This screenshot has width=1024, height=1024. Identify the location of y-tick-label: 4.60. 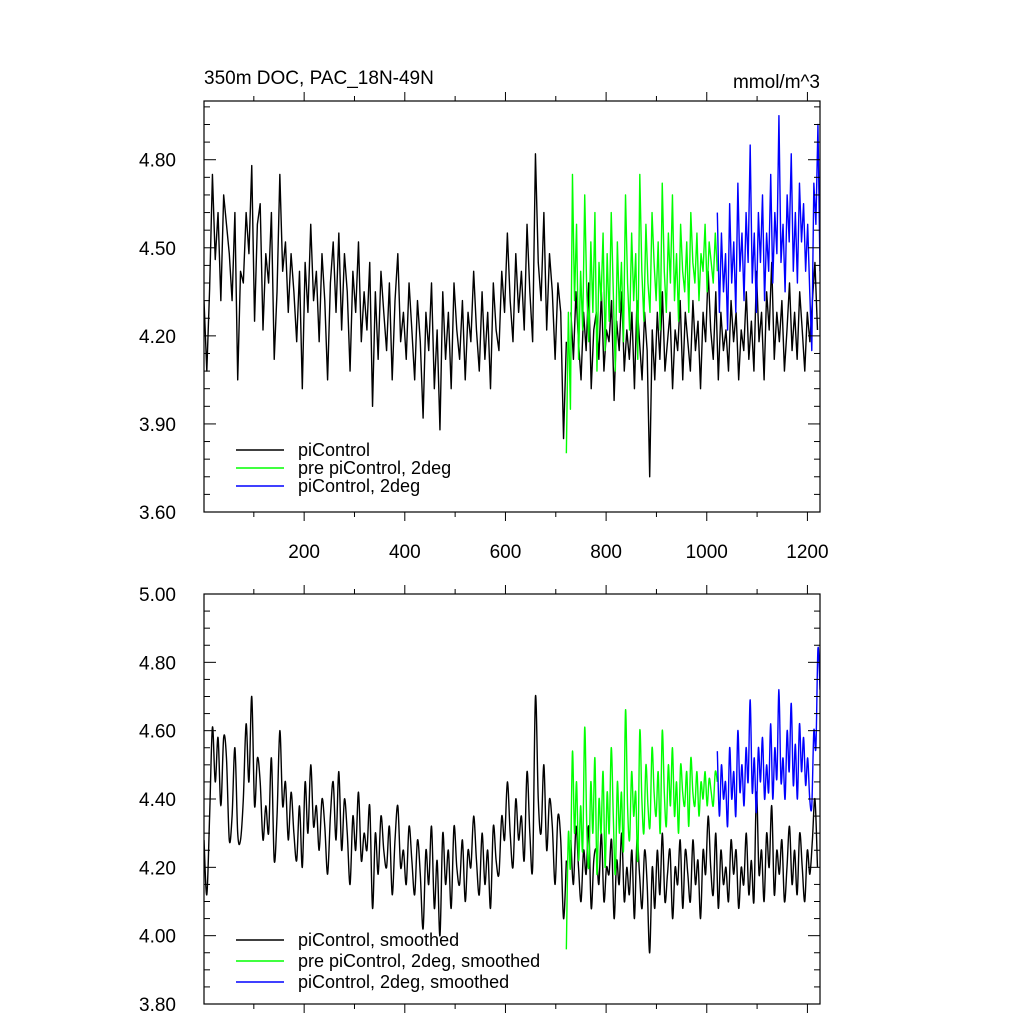
(157, 732).